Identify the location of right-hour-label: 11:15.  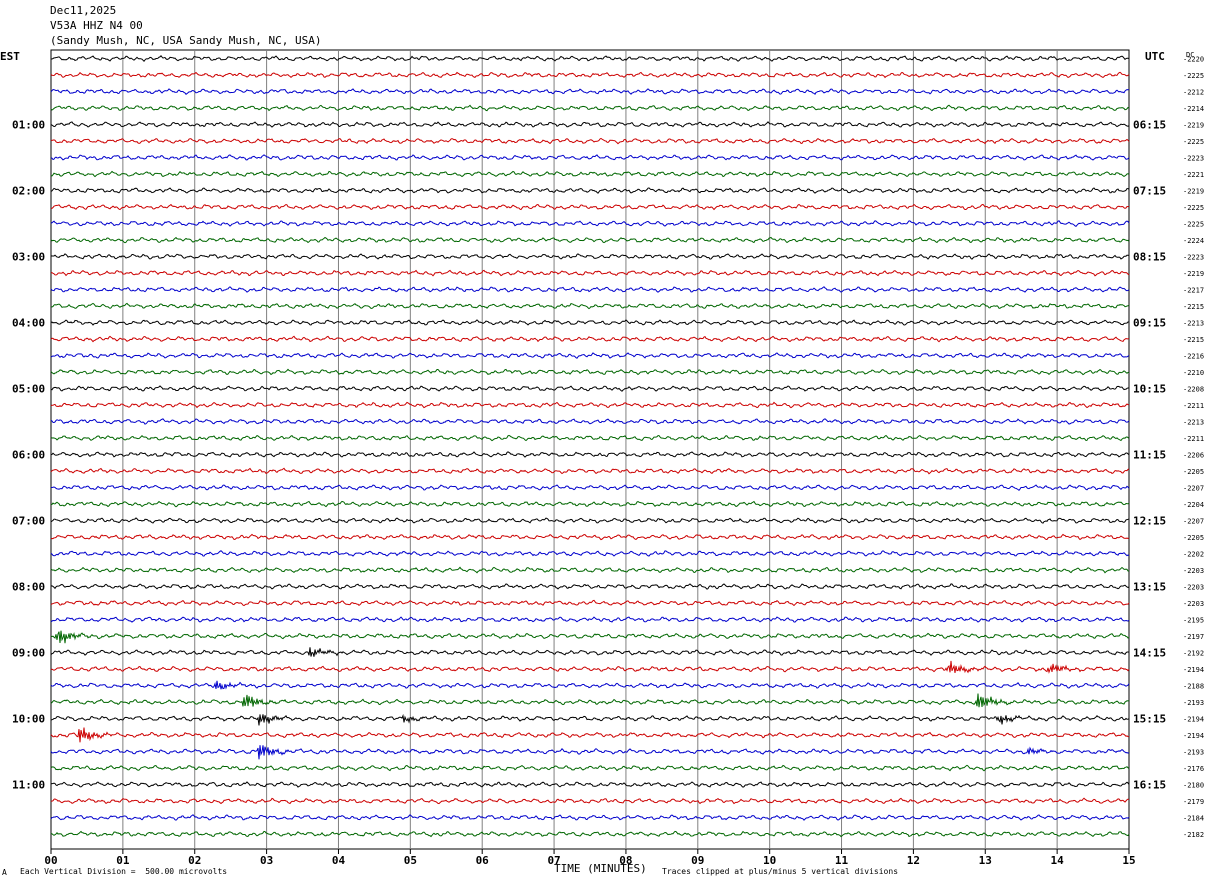
(1149, 455).